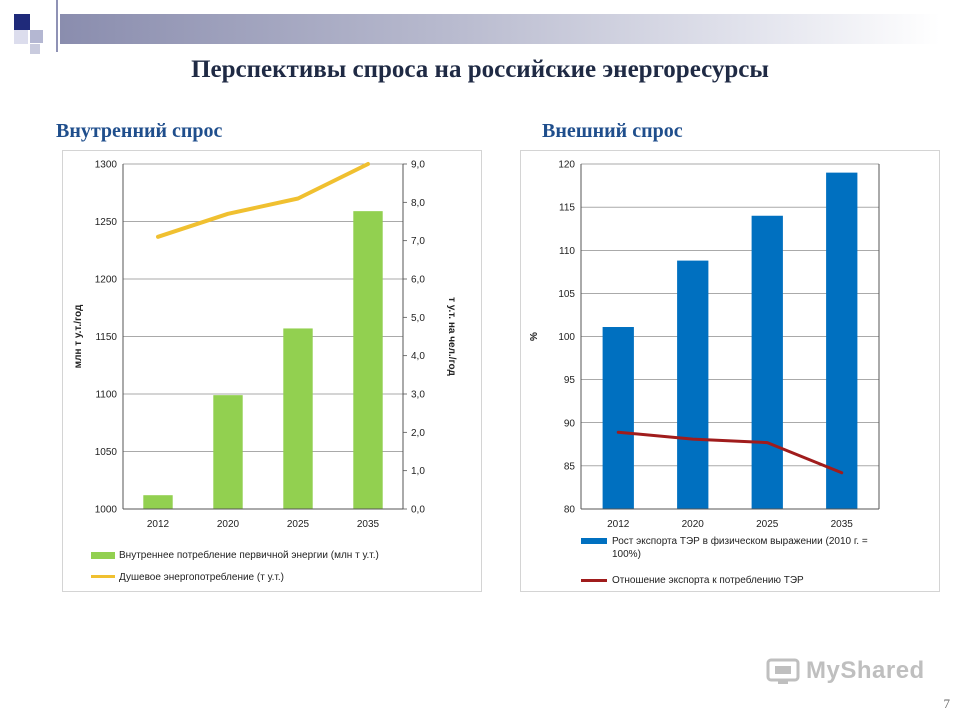 Image resolution: width=960 pixels, height=720 pixels. I want to click on y-tick-label: 1150, so click(106, 337).